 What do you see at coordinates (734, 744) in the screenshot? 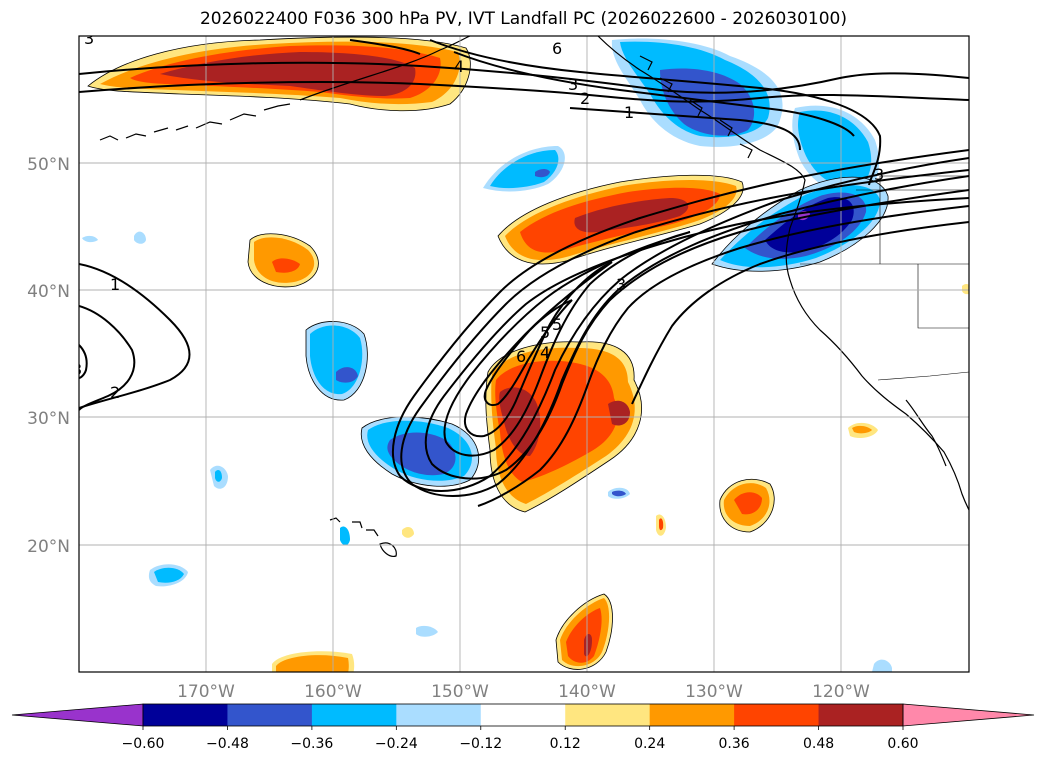
I see `colorbar-tick-label: 0.36` at bounding box center [734, 744].